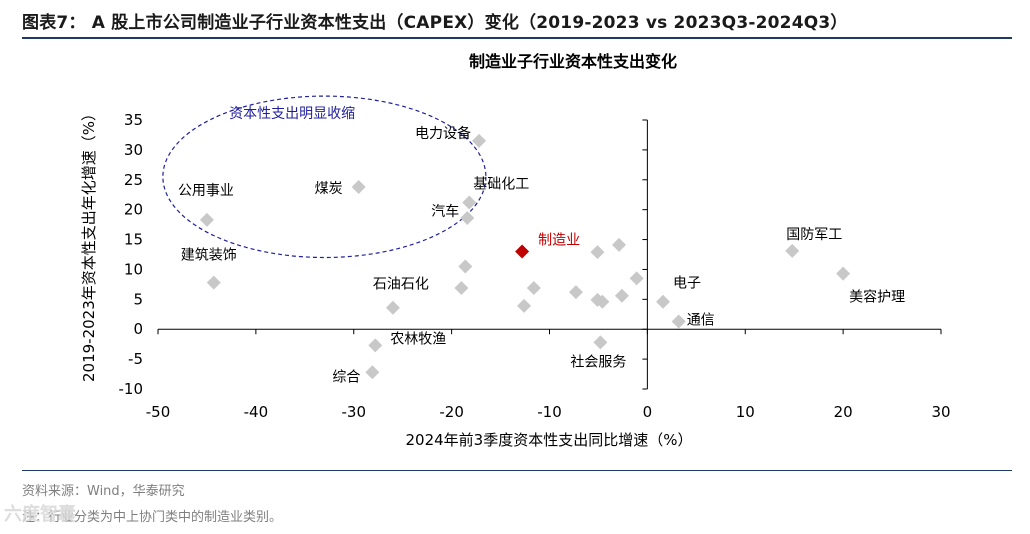 The height and width of the screenshot is (534, 1030). What do you see at coordinates (133, 150) in the screenshot?
I see `y-tick-label: 30` at bounding box center [133, 150].